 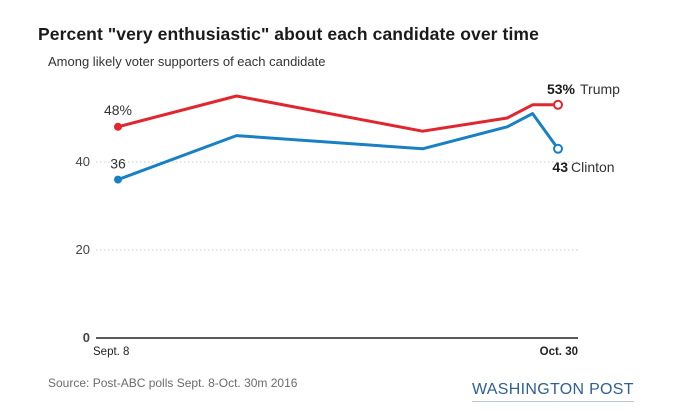 I want to click on clinton-start-label: 36, so click(x=118, y=164).